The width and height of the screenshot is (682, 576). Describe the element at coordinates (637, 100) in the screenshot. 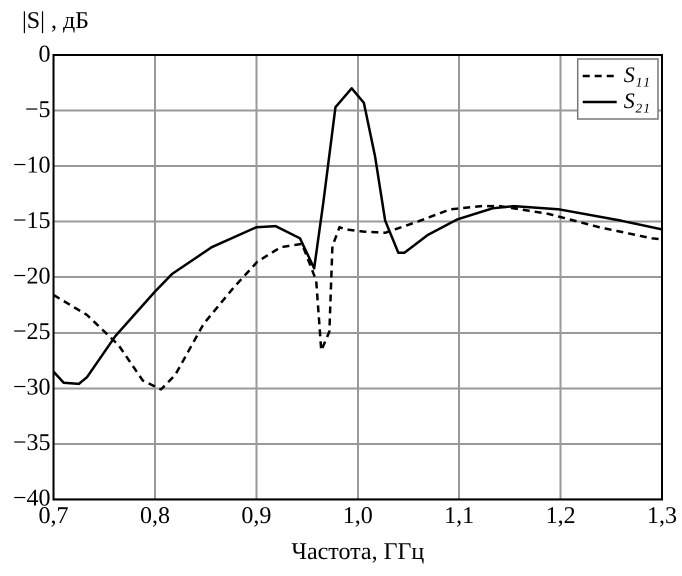

I see `legend-label: S₂₁` at that location.